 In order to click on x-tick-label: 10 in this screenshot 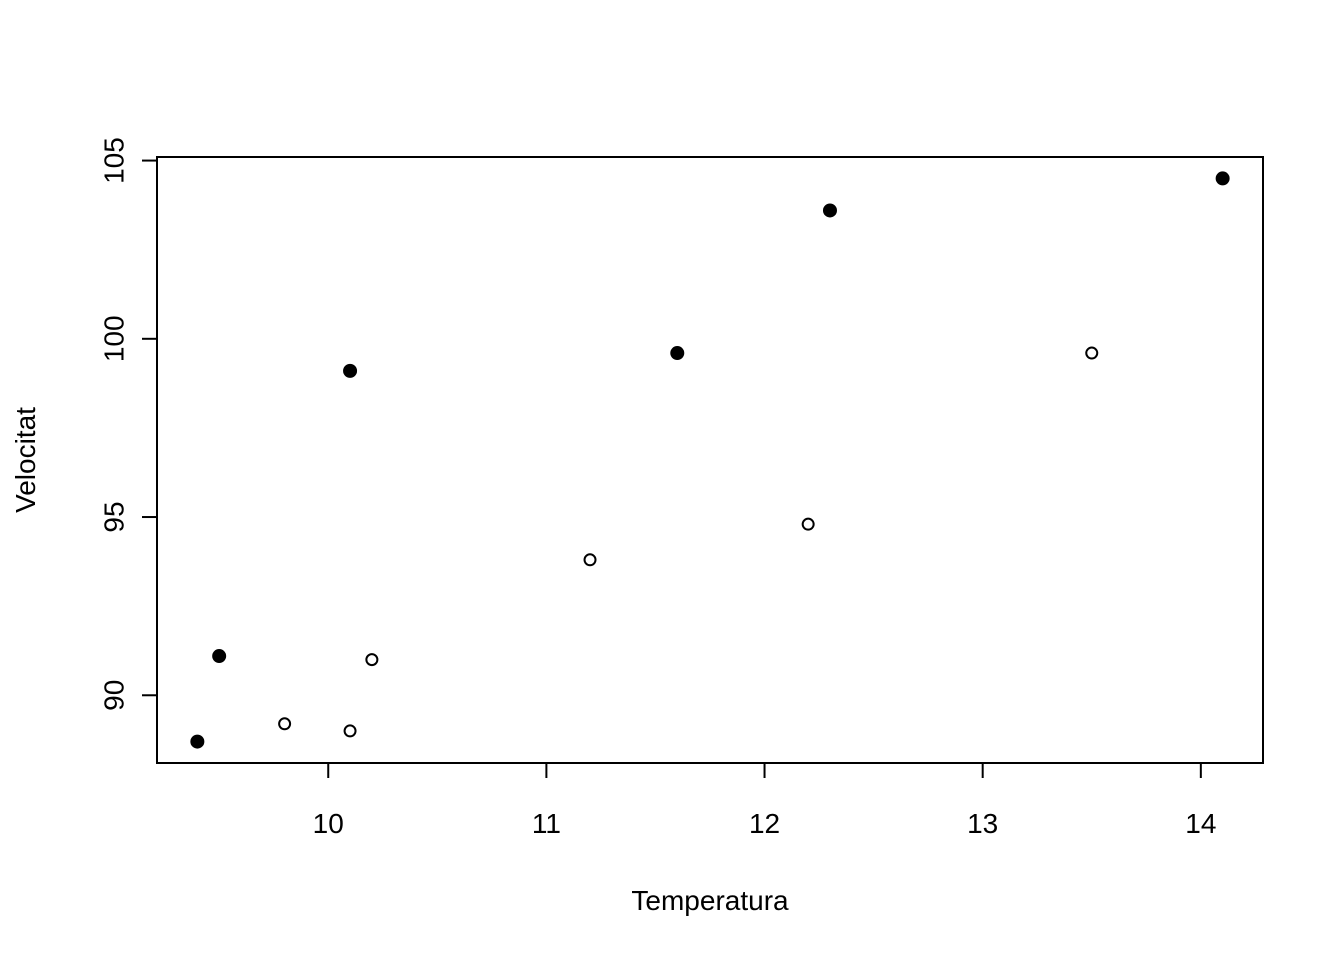, I will do `click(328, 823)`.